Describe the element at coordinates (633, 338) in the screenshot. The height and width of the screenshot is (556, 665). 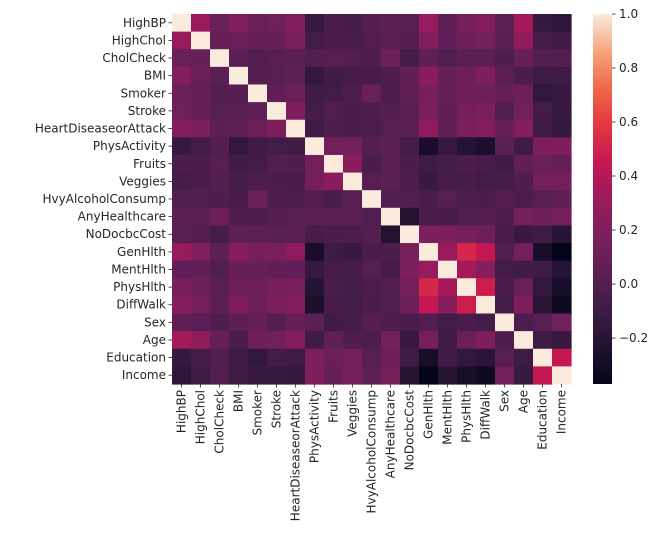
I see `colorbar-tick-label: −0.2` at that location.